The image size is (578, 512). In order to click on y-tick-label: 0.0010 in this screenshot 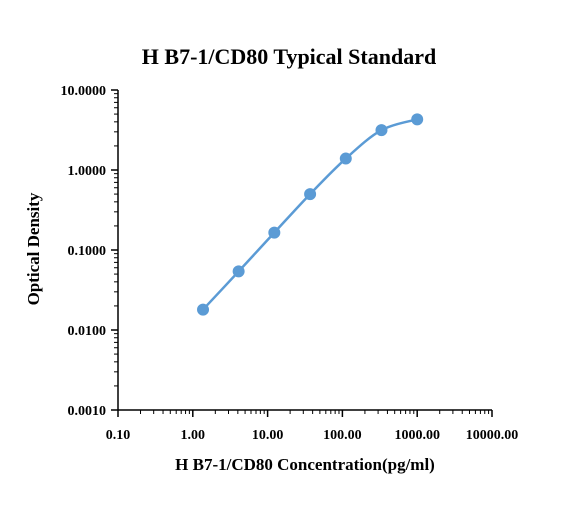, I will do `click(87, 411)`.